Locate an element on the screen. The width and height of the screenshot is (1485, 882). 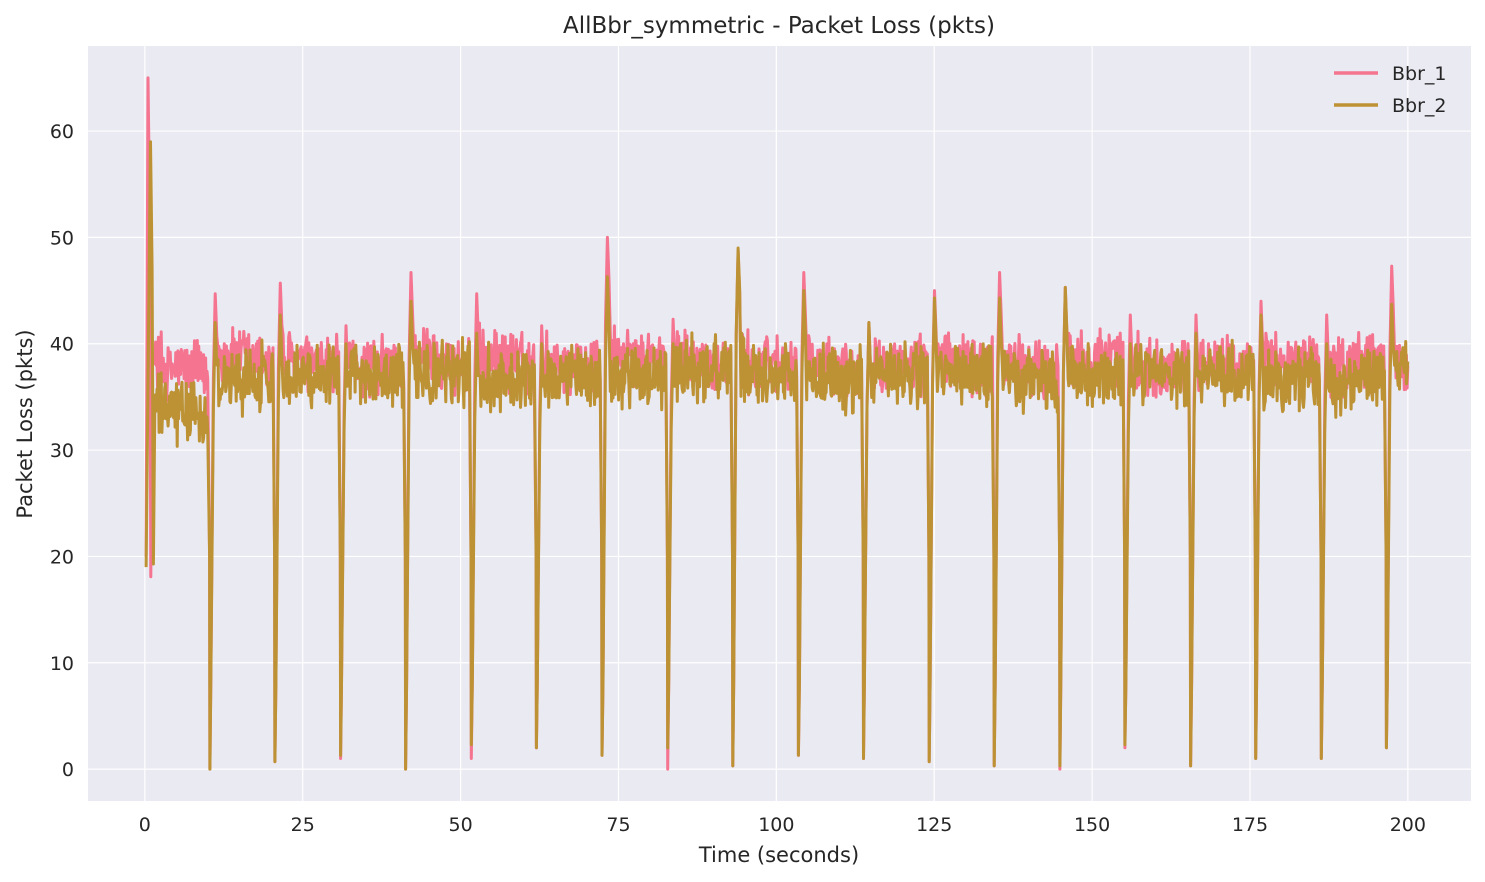
y-tick-label: 30 is located at coordinates (62, 451).